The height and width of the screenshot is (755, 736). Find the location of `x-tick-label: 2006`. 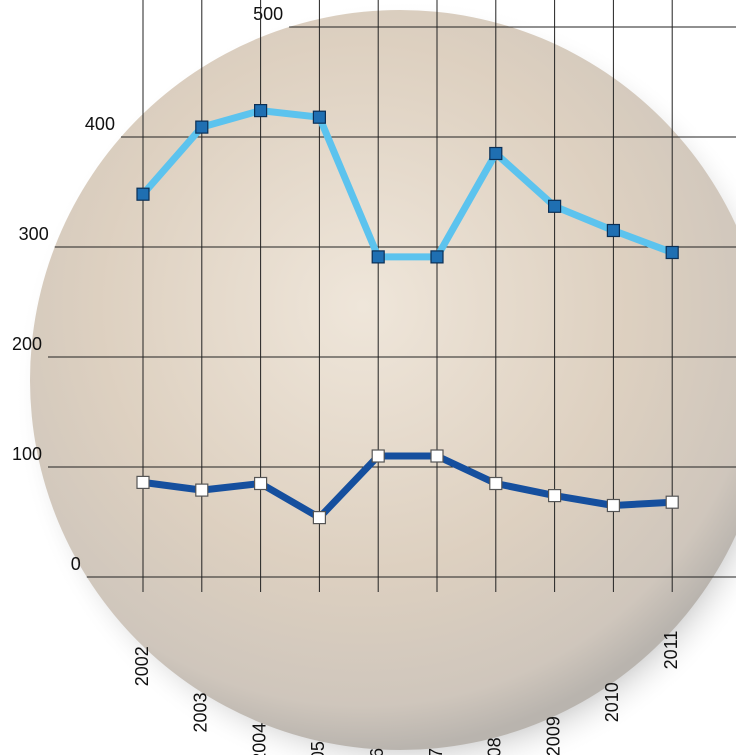

x-tick-label: 2006 is located at coordinates (377, 751).